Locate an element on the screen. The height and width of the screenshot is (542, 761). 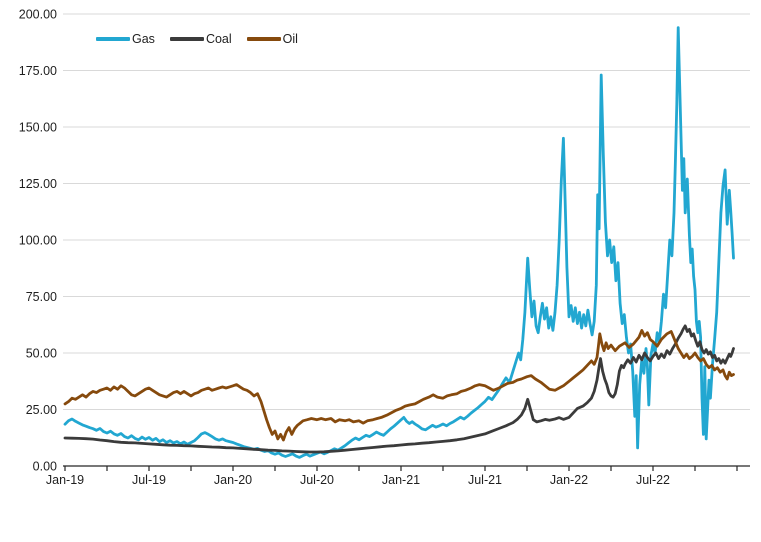
legend-item-gas: Gas is located at coordinates (125, 39).